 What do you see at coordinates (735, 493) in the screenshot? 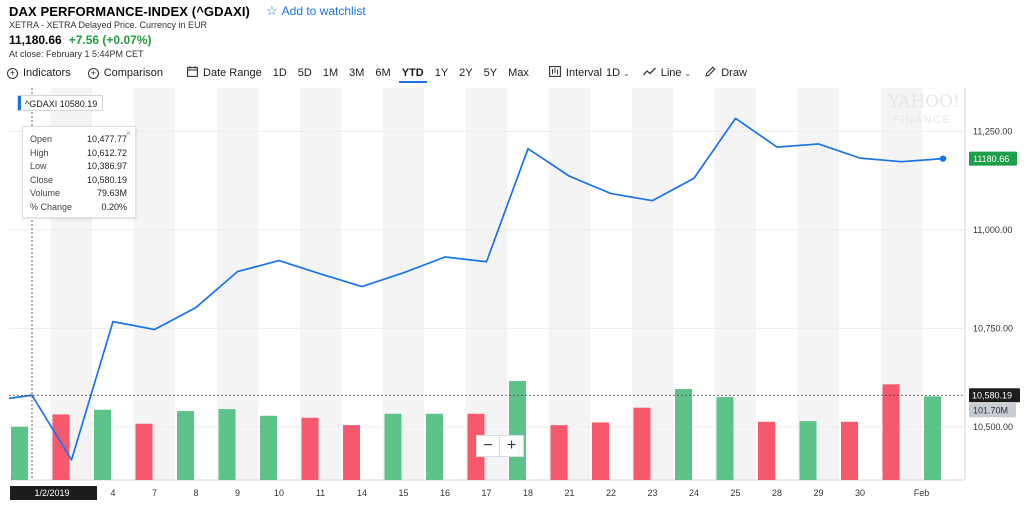
I see `x-tick-label: 25` at bounding box center [735, 493].